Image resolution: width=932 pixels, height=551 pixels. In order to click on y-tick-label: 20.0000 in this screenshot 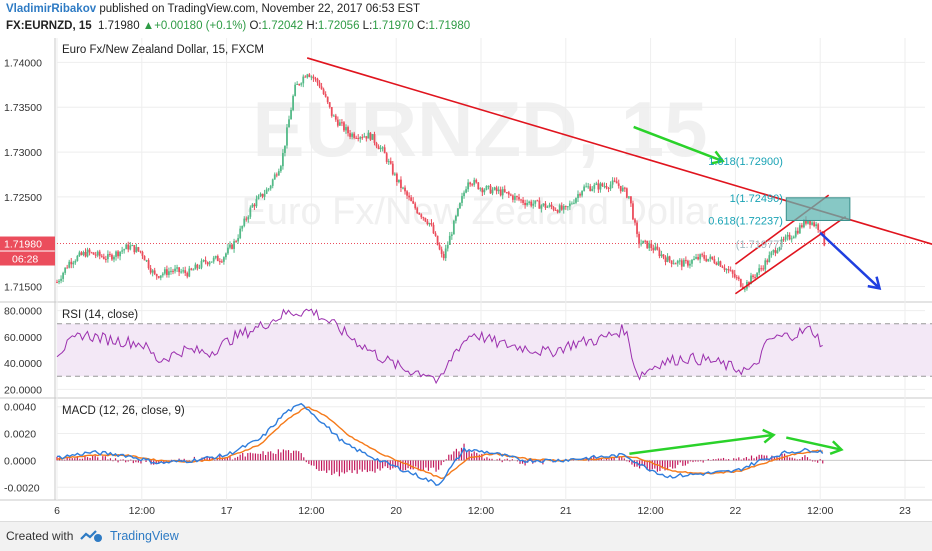, I will do `click(23, 390)`.